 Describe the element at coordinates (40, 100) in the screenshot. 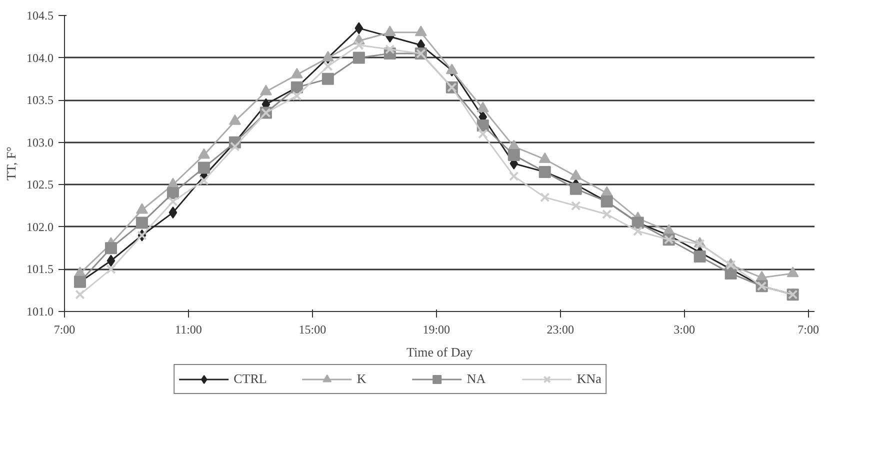

I see `y-tick-label: 103.5` at that location.